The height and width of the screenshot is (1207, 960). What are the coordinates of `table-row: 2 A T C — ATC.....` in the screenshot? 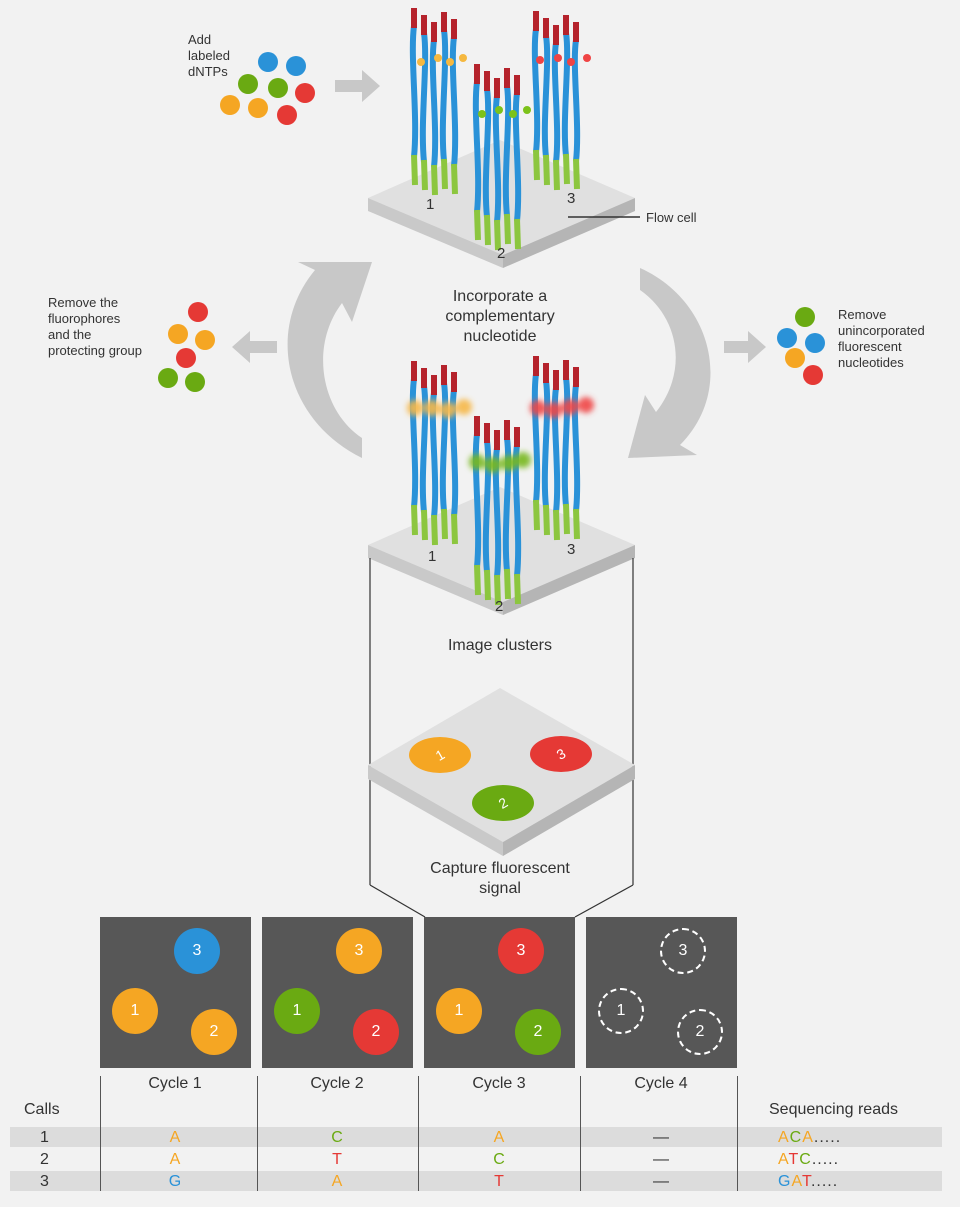 It's located at (476, 1159).